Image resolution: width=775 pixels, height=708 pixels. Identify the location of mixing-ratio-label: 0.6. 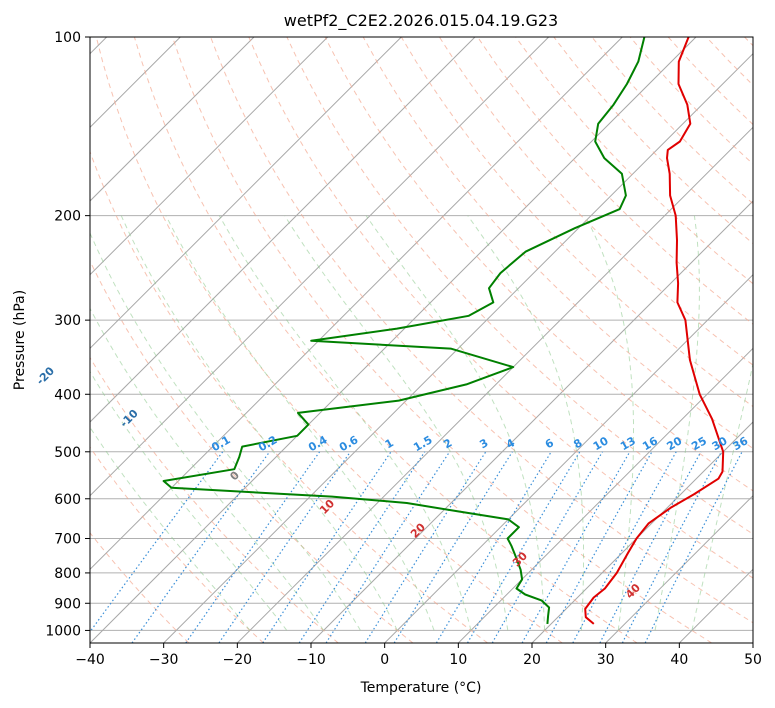
(349, 443).